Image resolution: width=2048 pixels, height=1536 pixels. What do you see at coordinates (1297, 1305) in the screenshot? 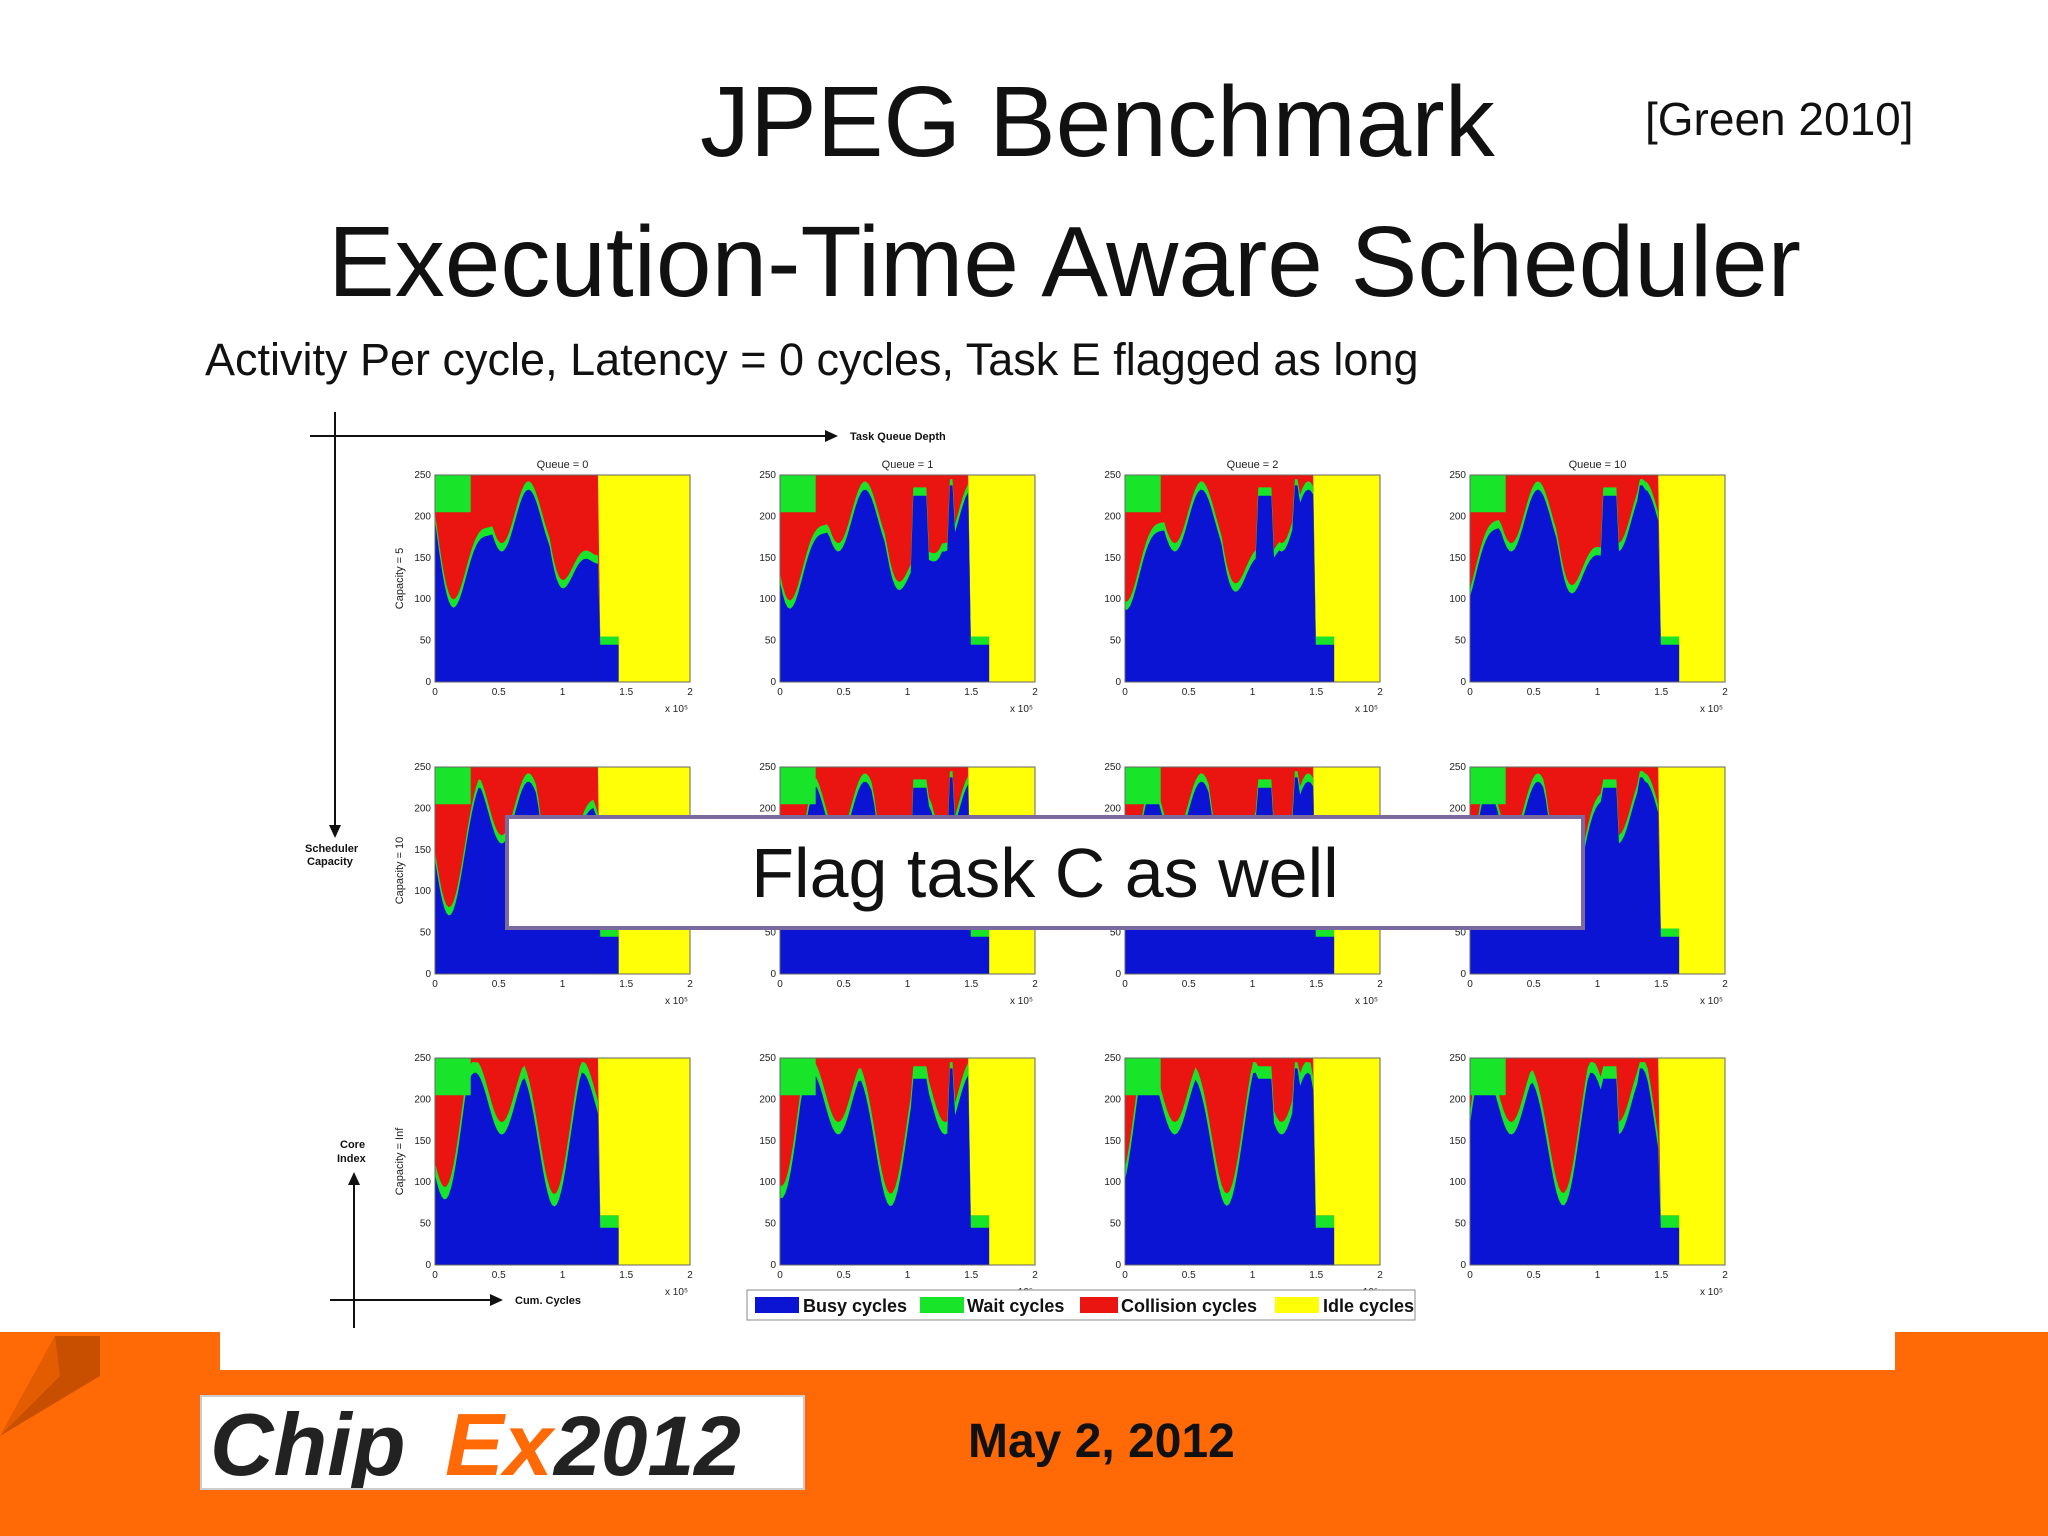
I see `legend-swatch-idle` at bounding box center [1297, 1305].